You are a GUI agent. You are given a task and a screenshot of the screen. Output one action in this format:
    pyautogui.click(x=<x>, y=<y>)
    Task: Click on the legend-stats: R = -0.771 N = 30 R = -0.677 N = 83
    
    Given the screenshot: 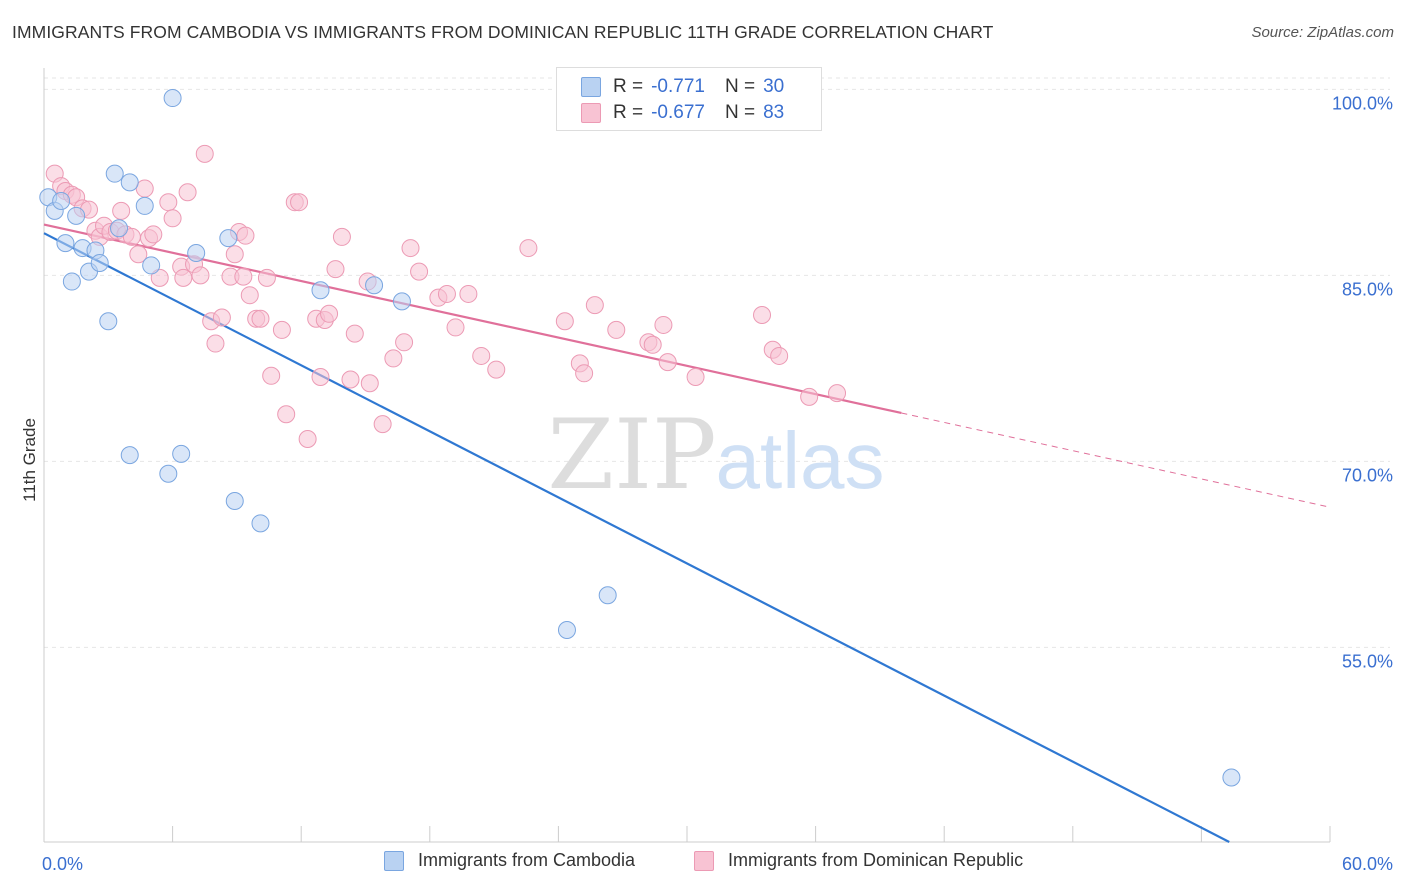 What is the action you would take?
    pyautogui.click(x=689, y=99)
    